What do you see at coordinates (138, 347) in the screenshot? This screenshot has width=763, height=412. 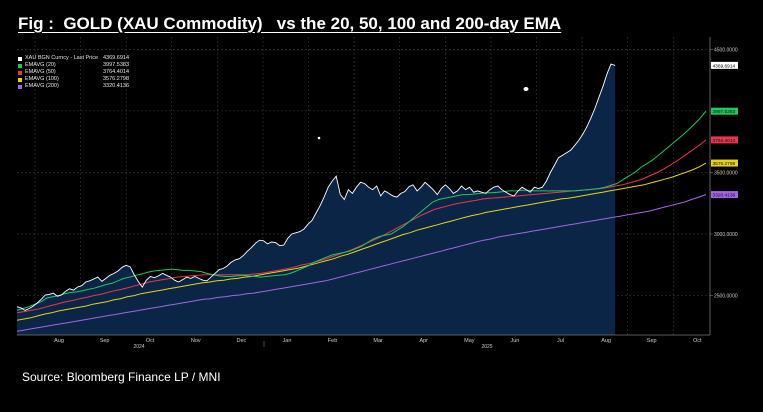 I see `year-label: 2024` at bounding box center [138, 347].